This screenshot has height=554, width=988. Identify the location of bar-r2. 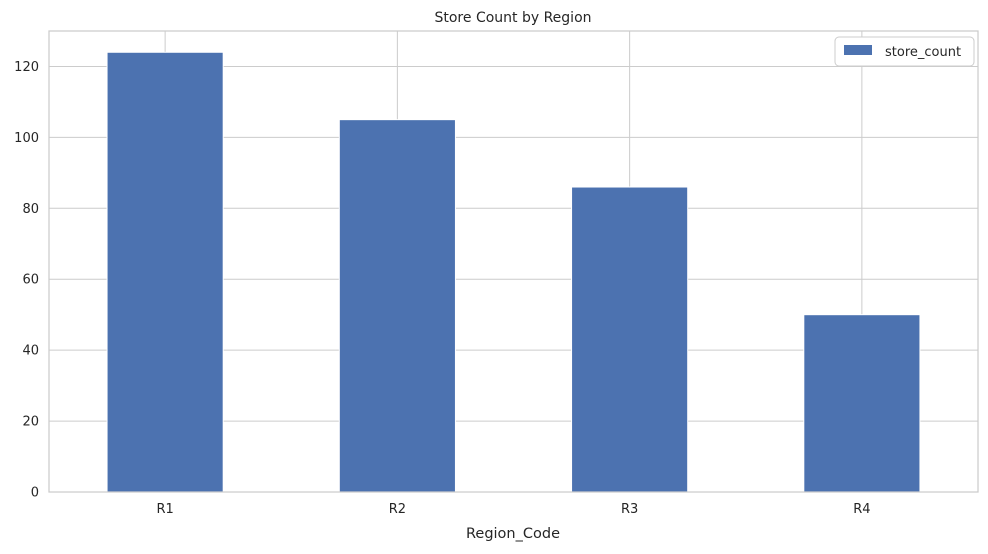
(397, 306).